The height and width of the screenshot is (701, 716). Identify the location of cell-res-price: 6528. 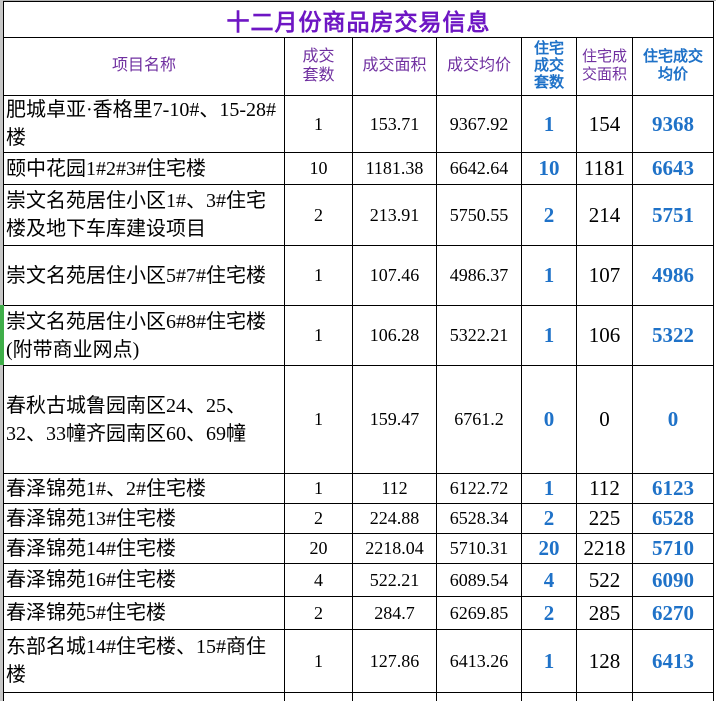
(673, 518).